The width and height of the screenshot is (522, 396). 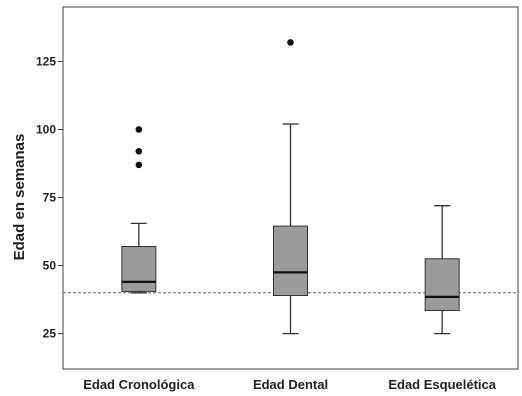 I want to click on y-tick-label: 125, so click(x=46, y=61).